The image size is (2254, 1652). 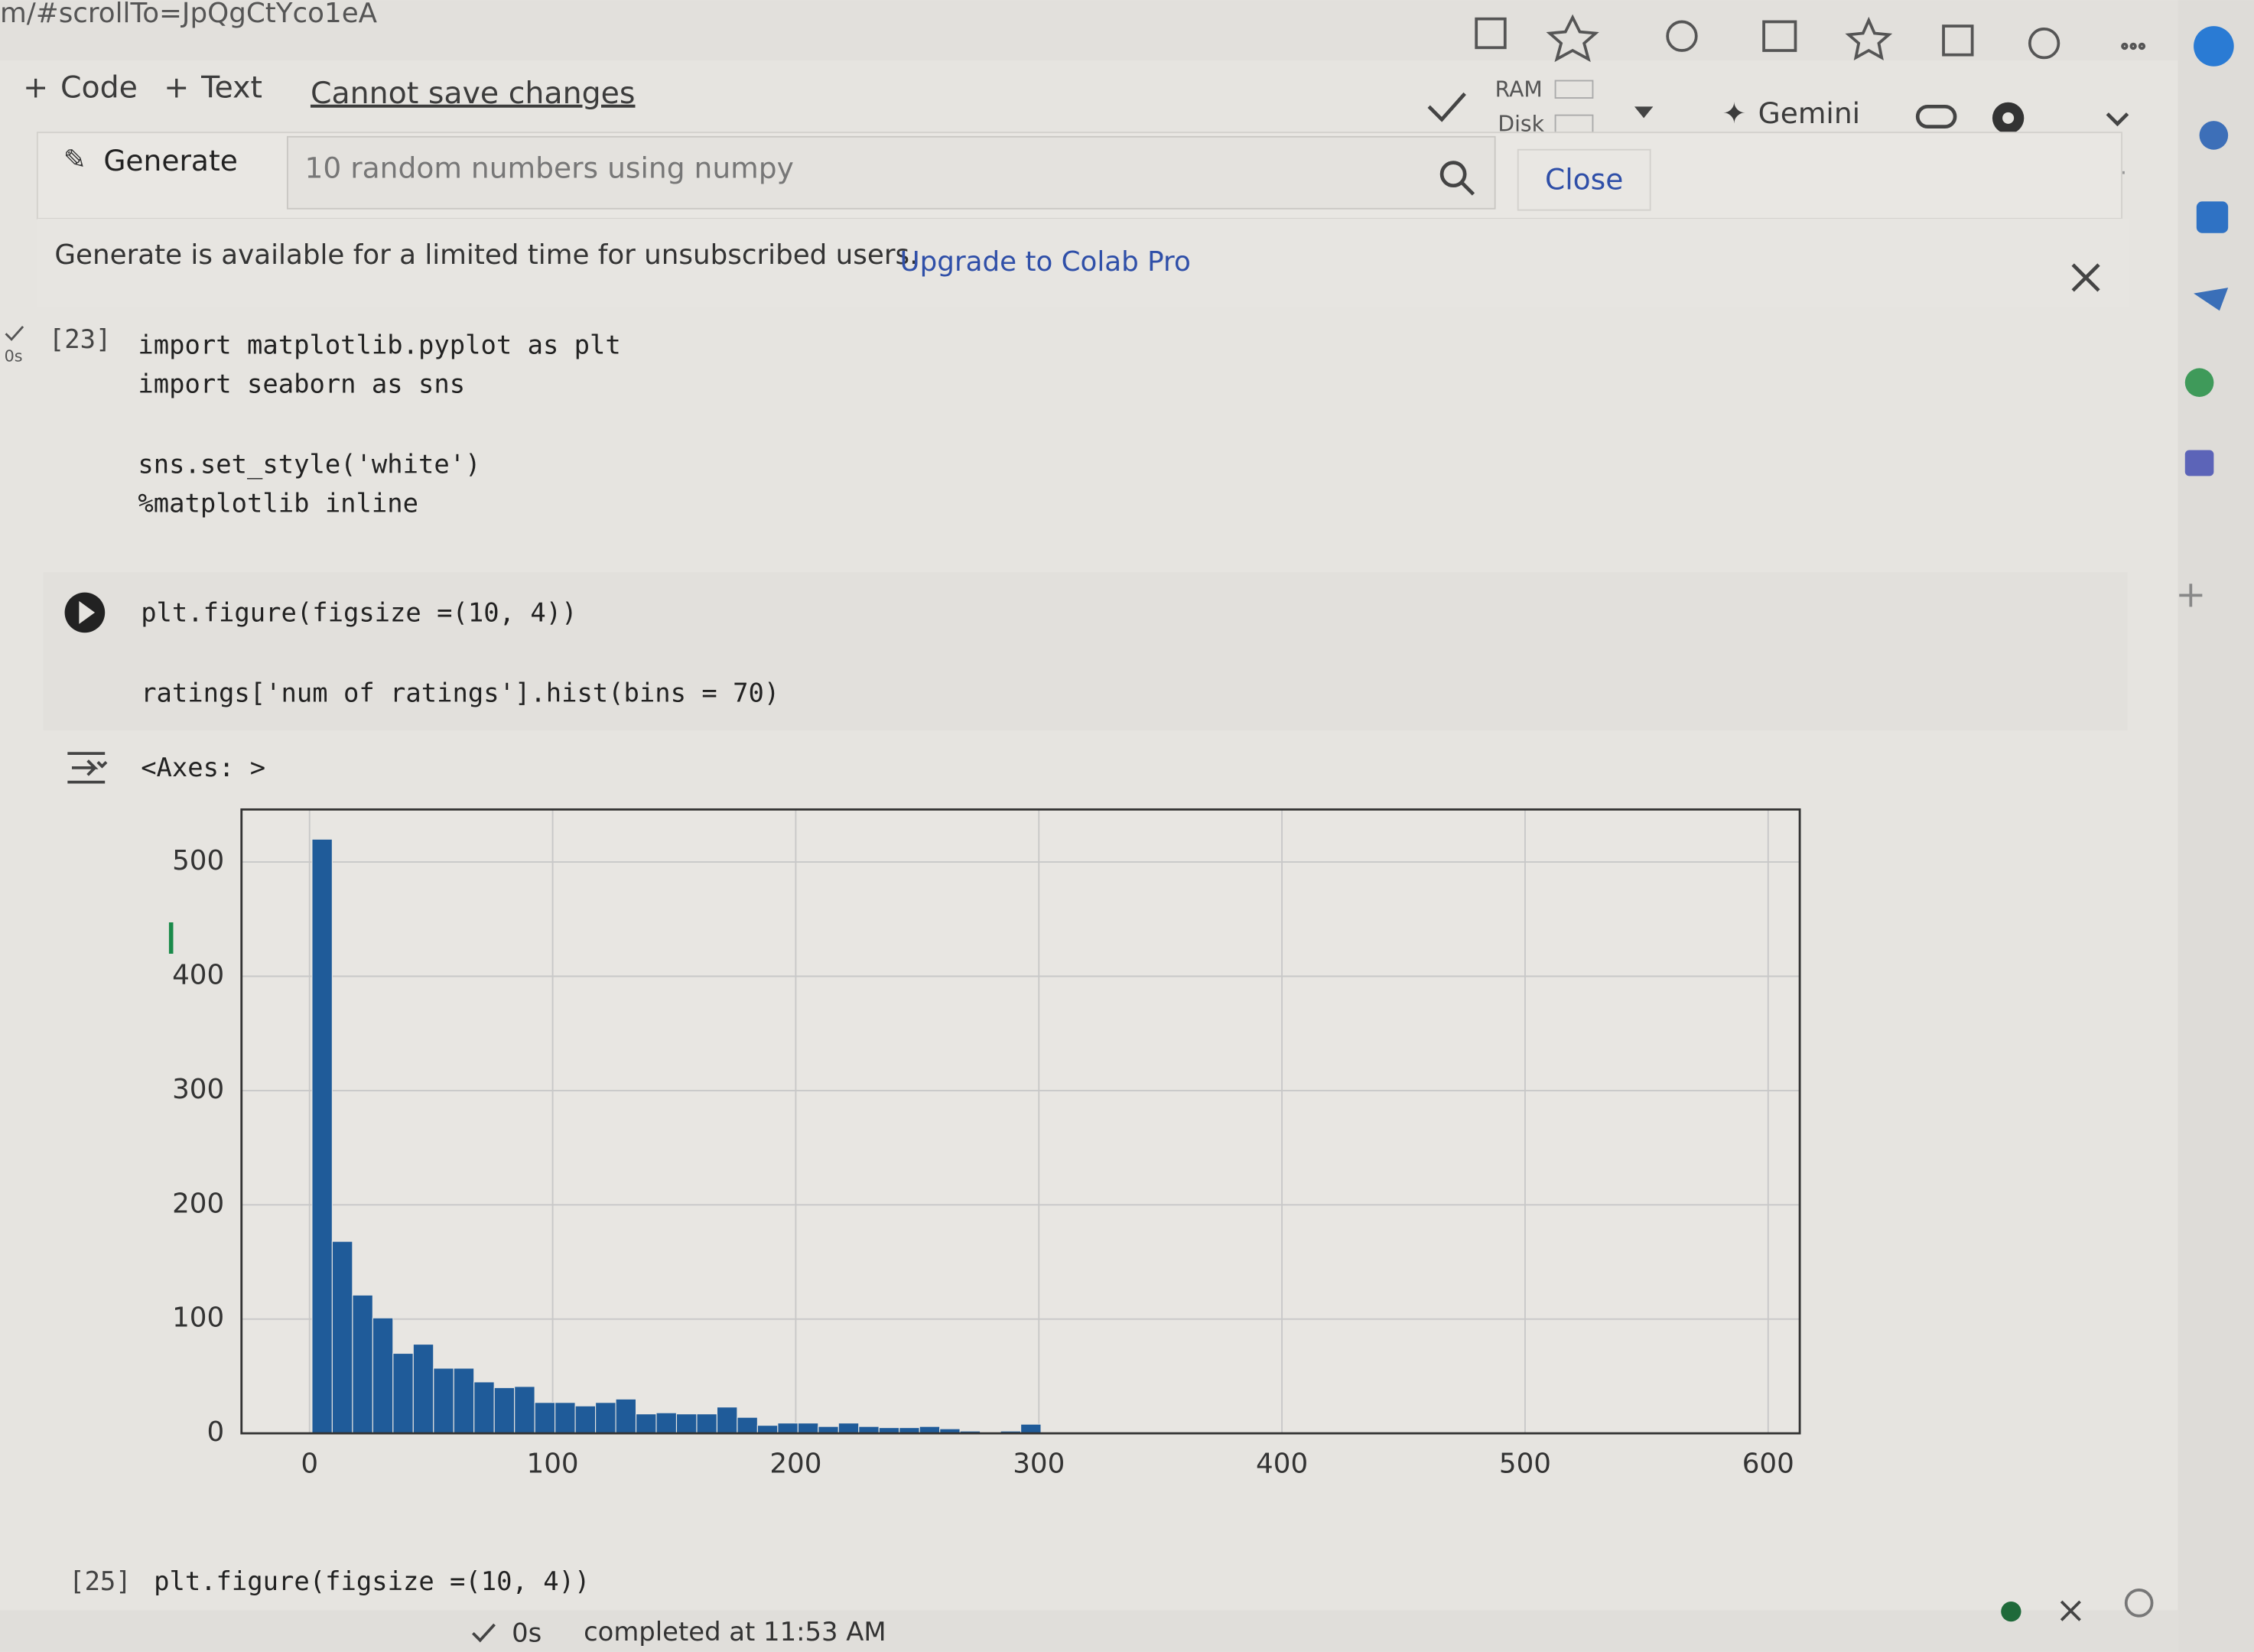 I want to click on code-line: %matplotlib inline, so click(x=278, y=503).